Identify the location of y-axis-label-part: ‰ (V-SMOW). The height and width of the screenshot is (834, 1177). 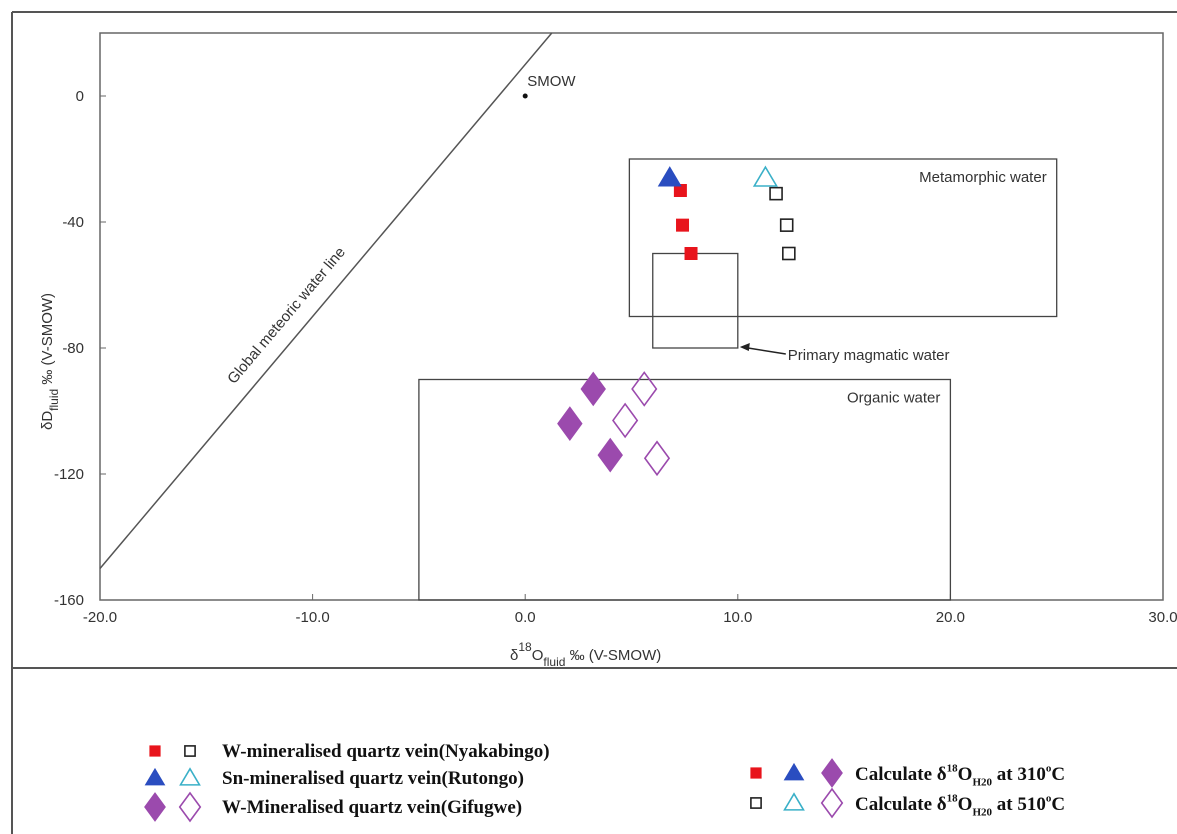
(47, 341).